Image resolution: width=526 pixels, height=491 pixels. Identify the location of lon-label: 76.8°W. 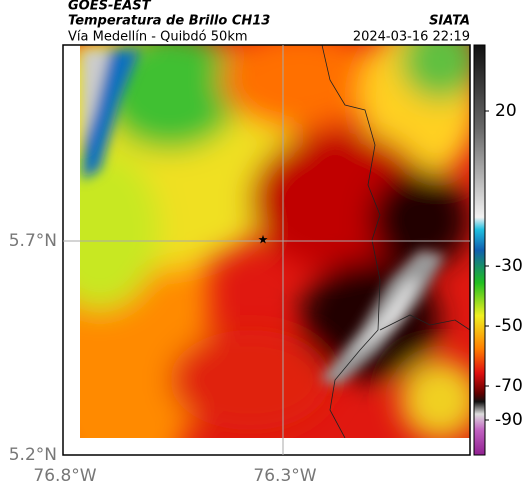
(64, 476).